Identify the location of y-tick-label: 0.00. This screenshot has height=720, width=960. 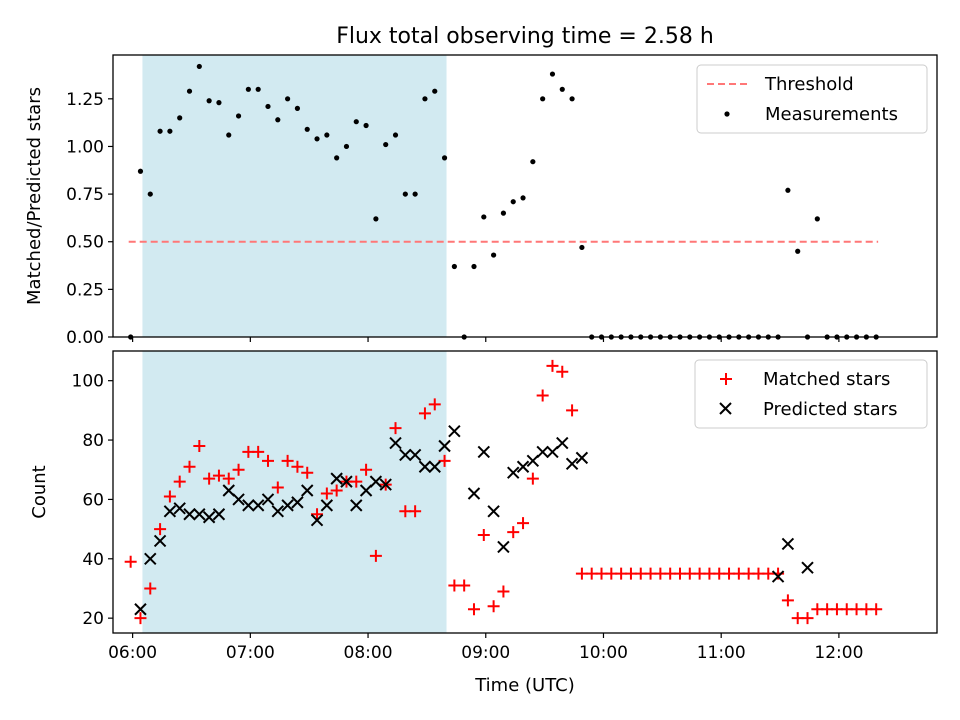
(85, 338).